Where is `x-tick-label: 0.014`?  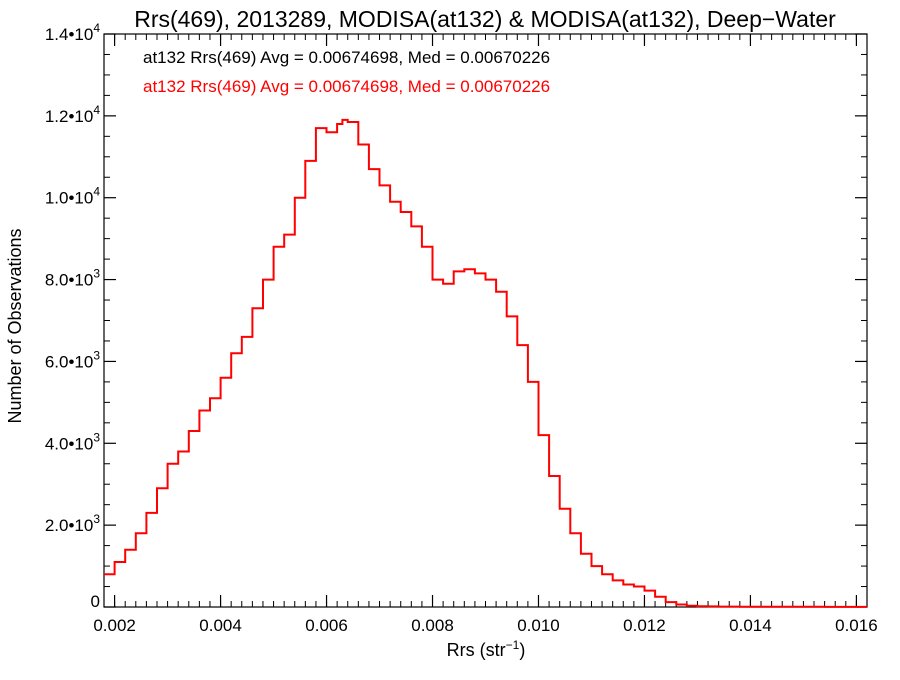 x-tick-label: 0.014 is located at coordinates (750, 625).